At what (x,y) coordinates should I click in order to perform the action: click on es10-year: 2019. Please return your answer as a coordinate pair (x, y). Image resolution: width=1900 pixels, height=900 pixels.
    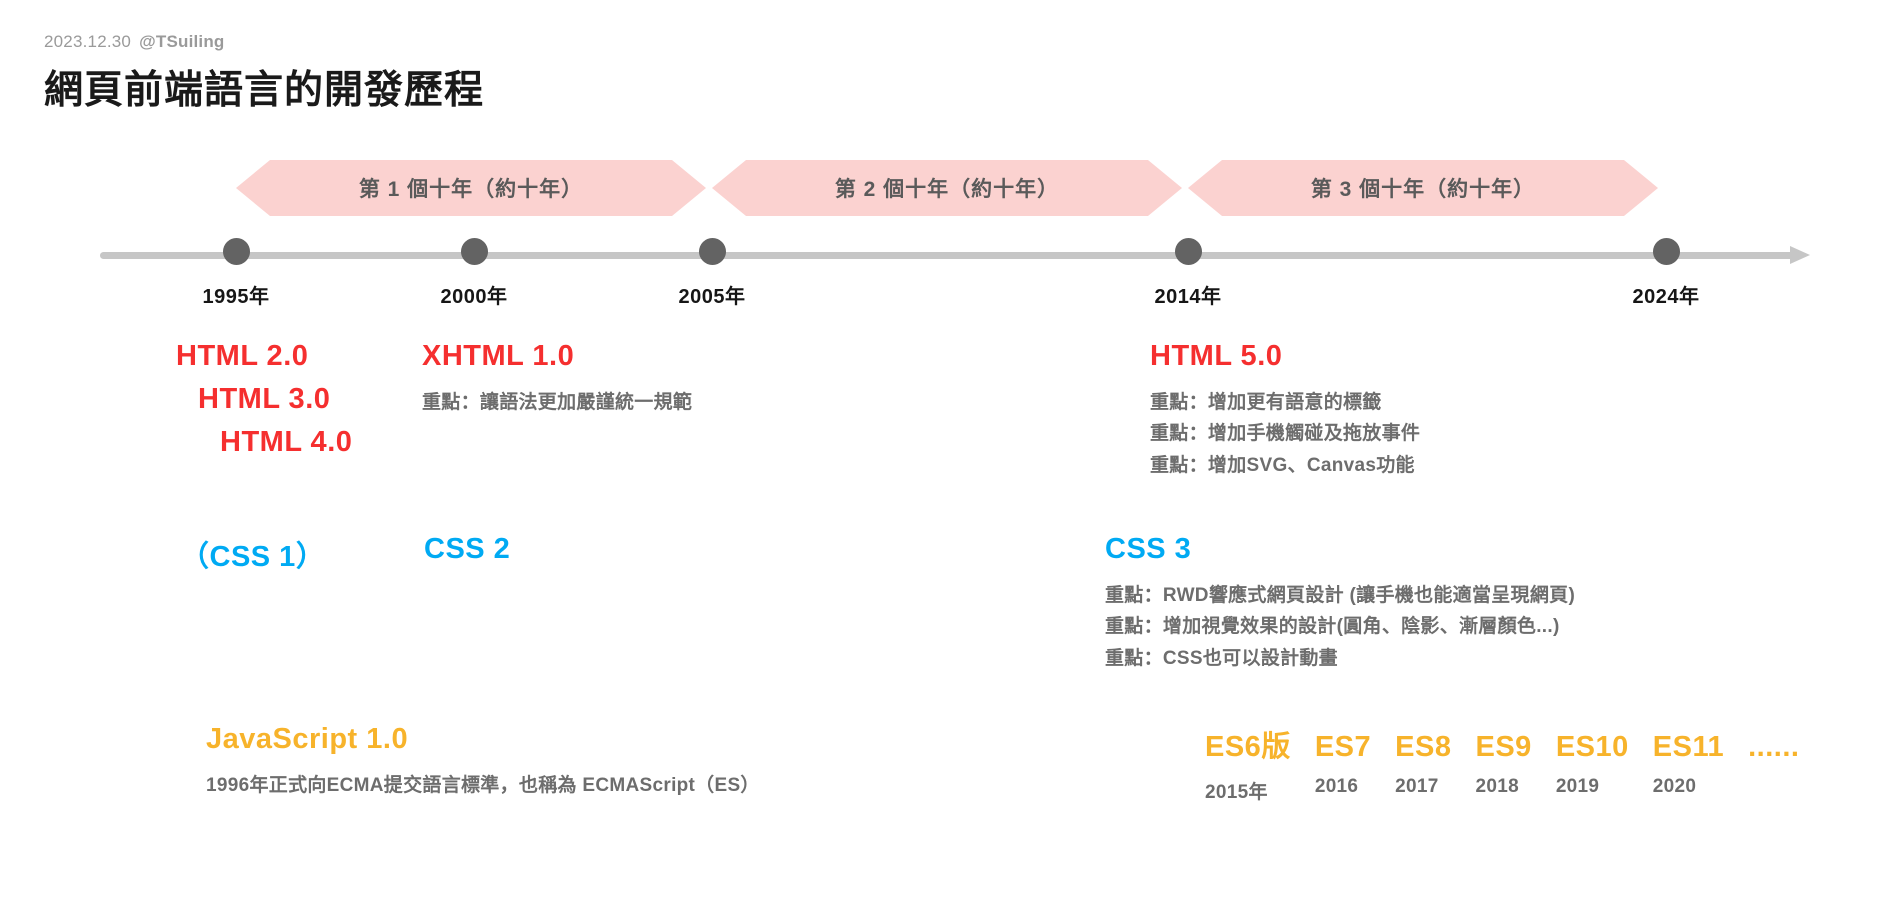
    Looking at the image, I should click on (1577, 786).